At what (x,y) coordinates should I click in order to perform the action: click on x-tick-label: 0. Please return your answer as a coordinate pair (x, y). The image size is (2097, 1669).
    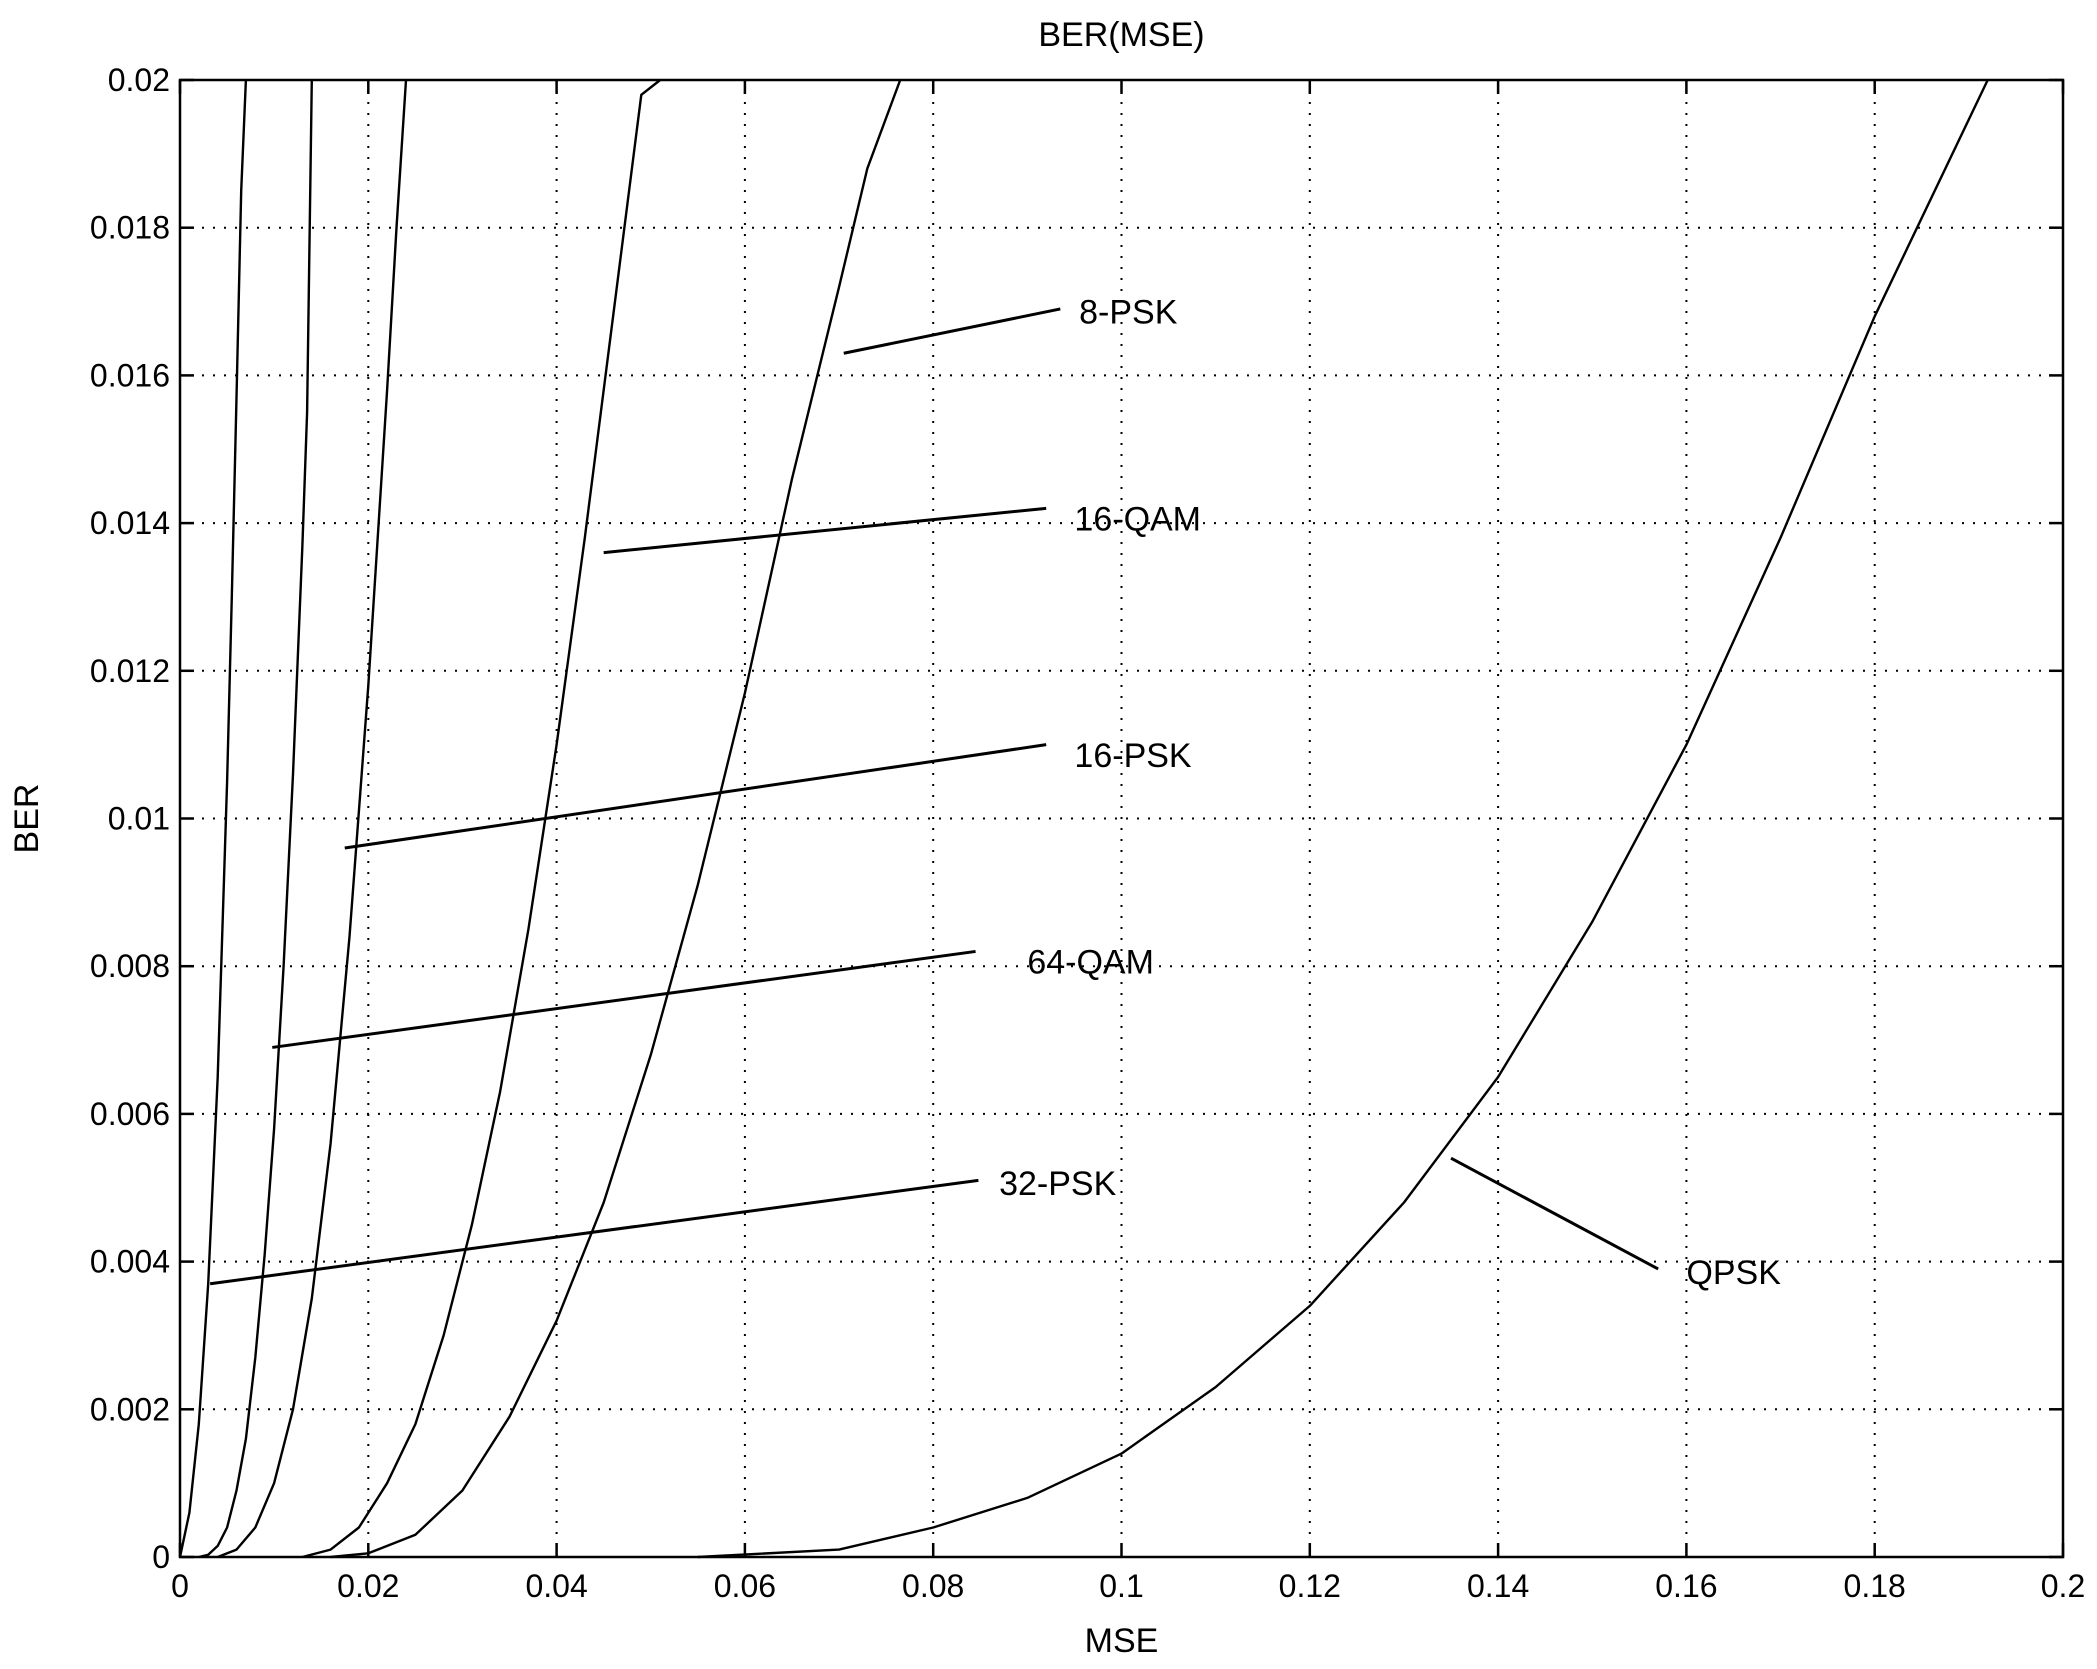
    Looking at the image, I should click on (180, 1586).